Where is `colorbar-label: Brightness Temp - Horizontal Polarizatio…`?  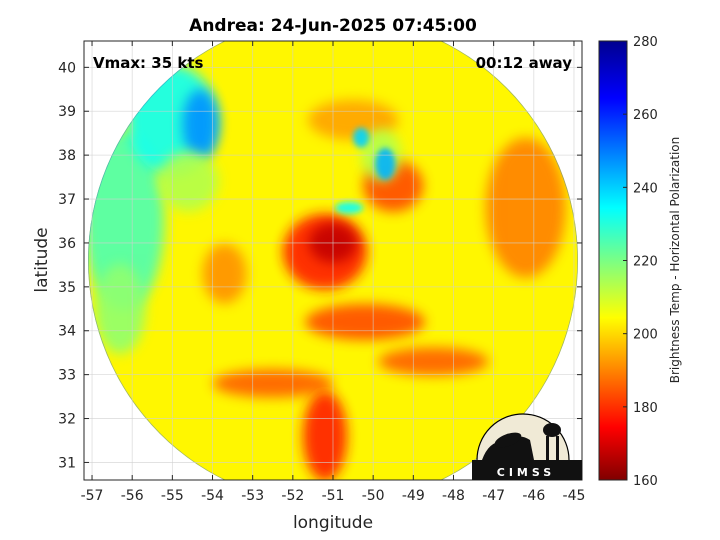
colorbar-label: Brightness Temp - Horizontal Polarizatio… is located at coordinates (675, 260).